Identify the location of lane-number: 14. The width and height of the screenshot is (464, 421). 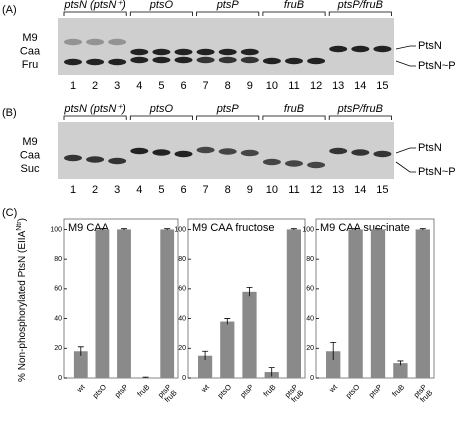
(360, 86).